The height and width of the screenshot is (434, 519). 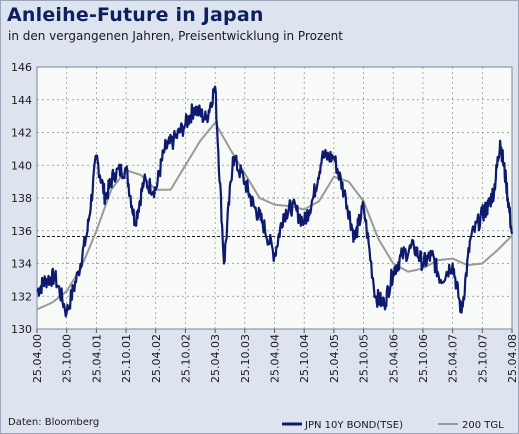 What do you see at coordinates (67, 358) in the screenshot?
I see `x-tick-label: 25.10.00` at bounding box center [67, 358].